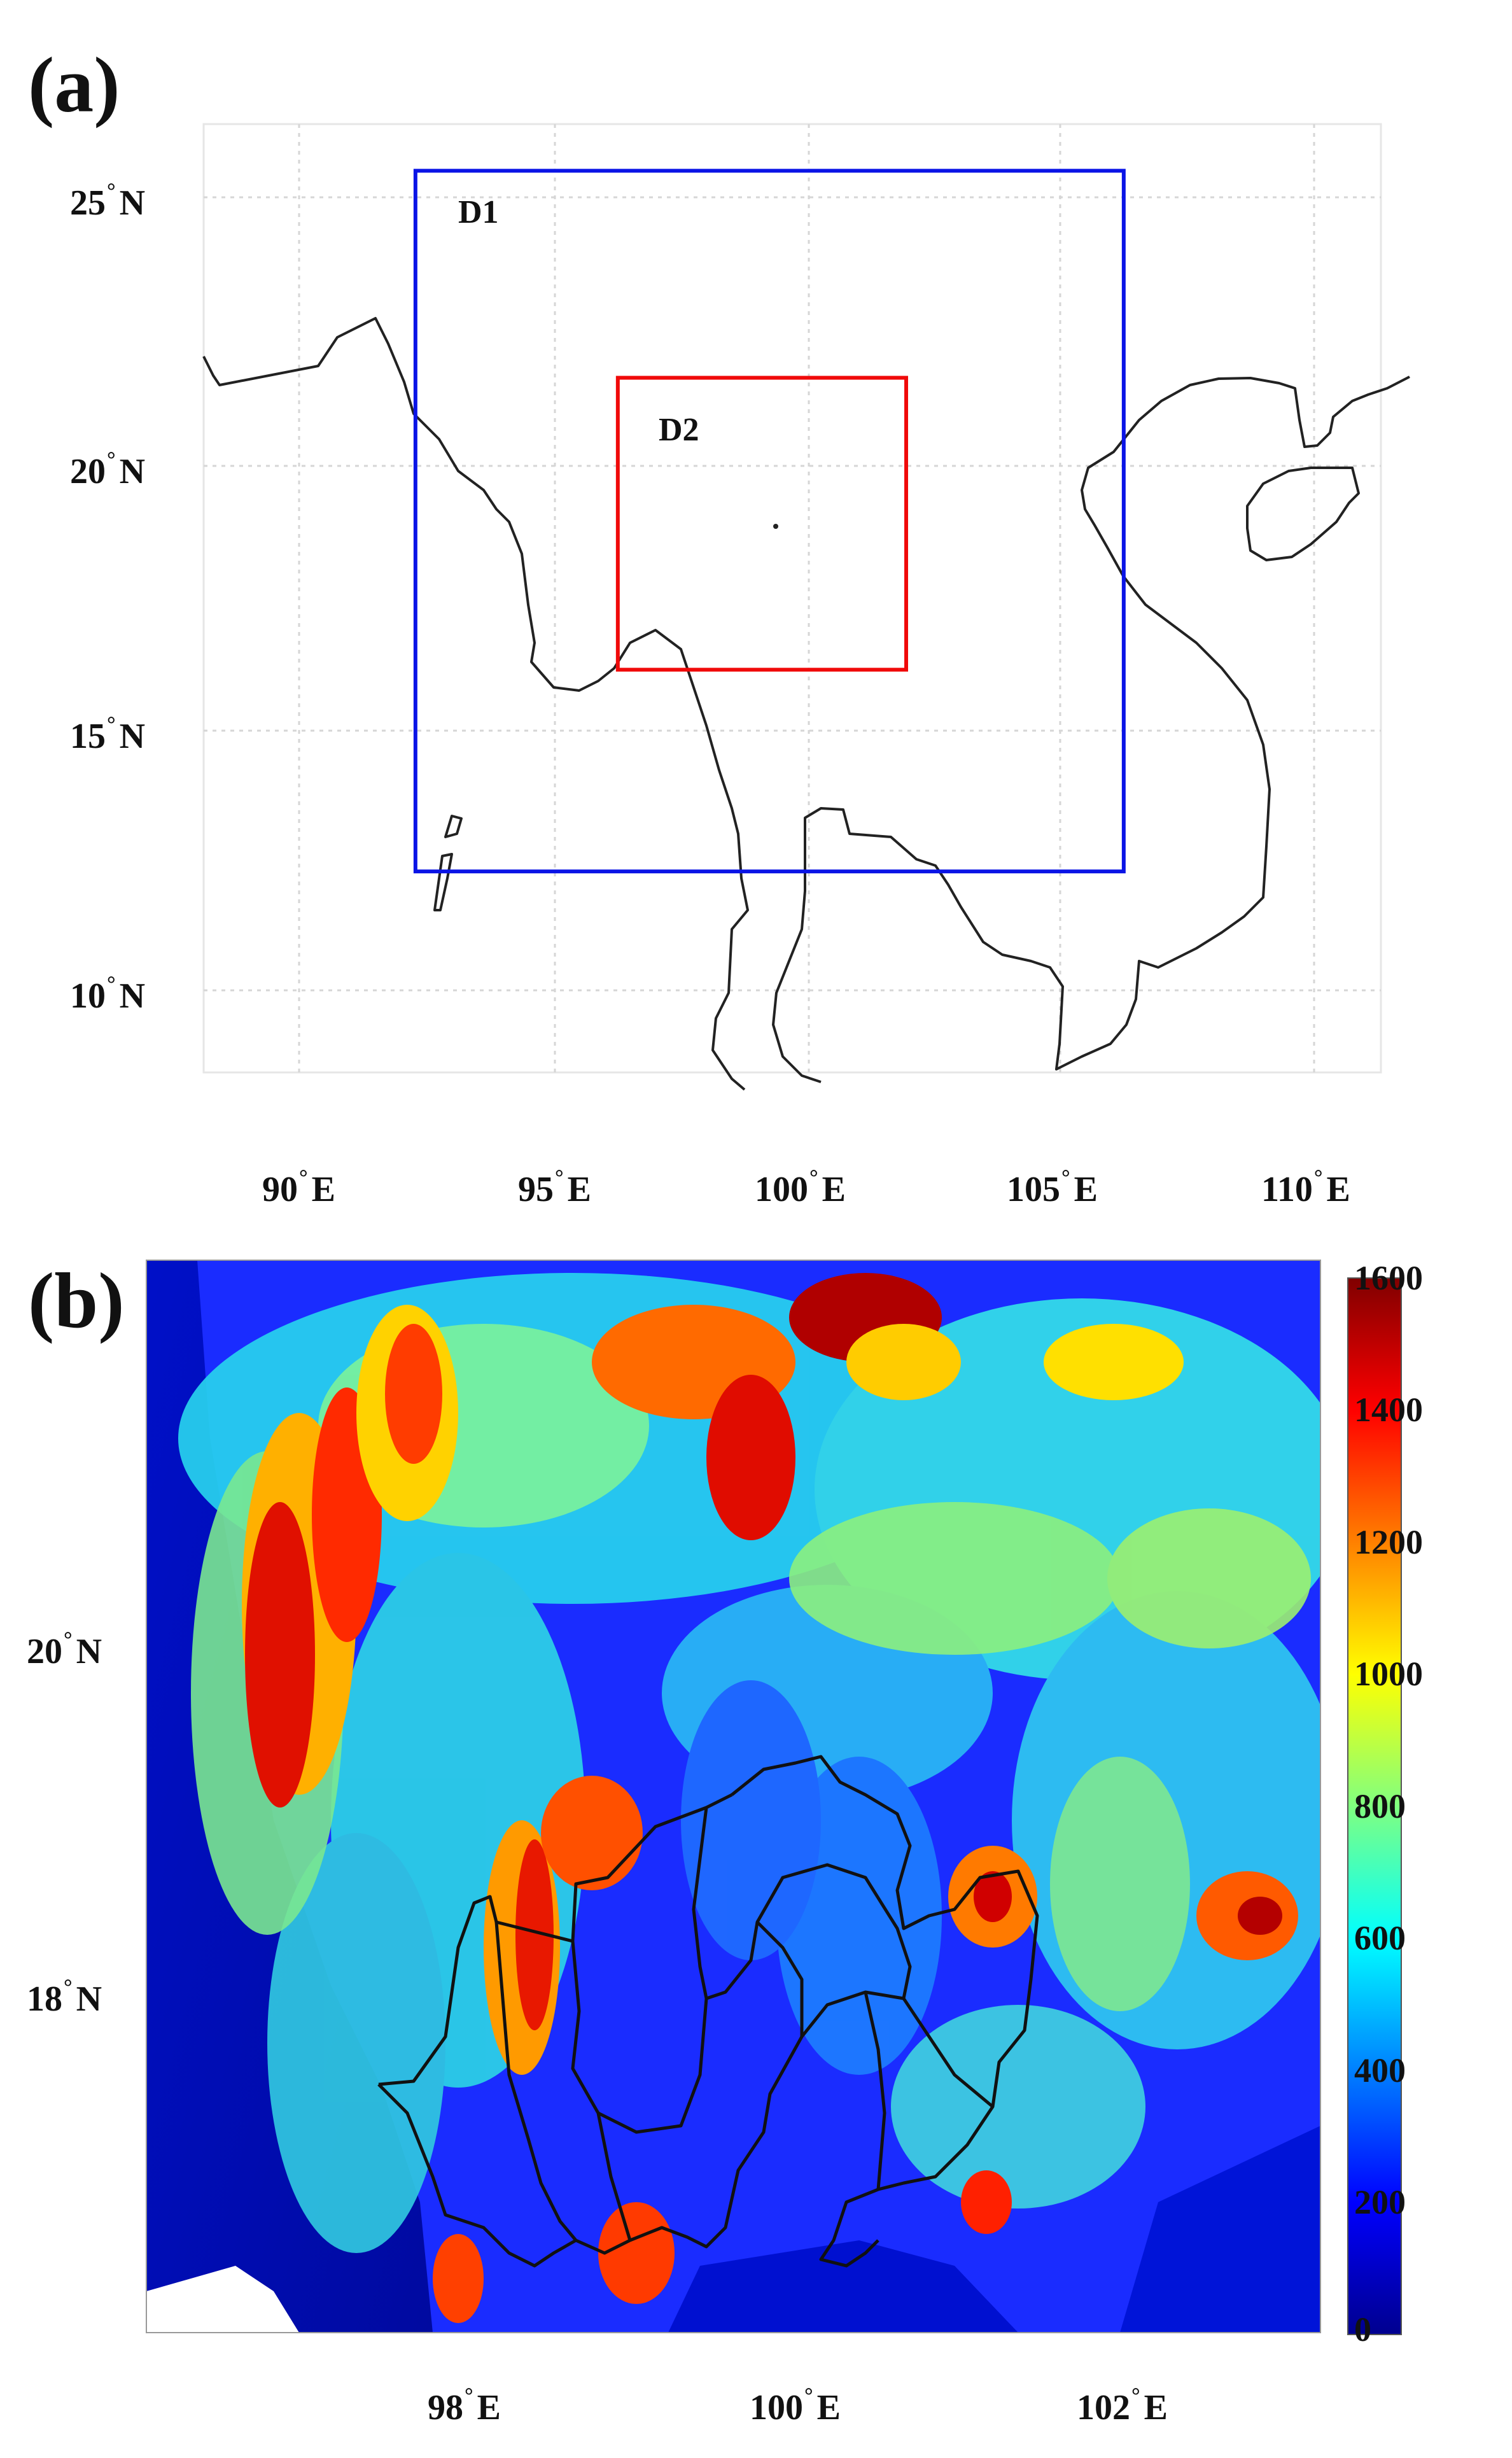 The image size is (1512, 2458). What do you see at coordinates (478, 212) in the screenshot?
I see `domain-d1-label: D1` at bounding box center [478, 212].